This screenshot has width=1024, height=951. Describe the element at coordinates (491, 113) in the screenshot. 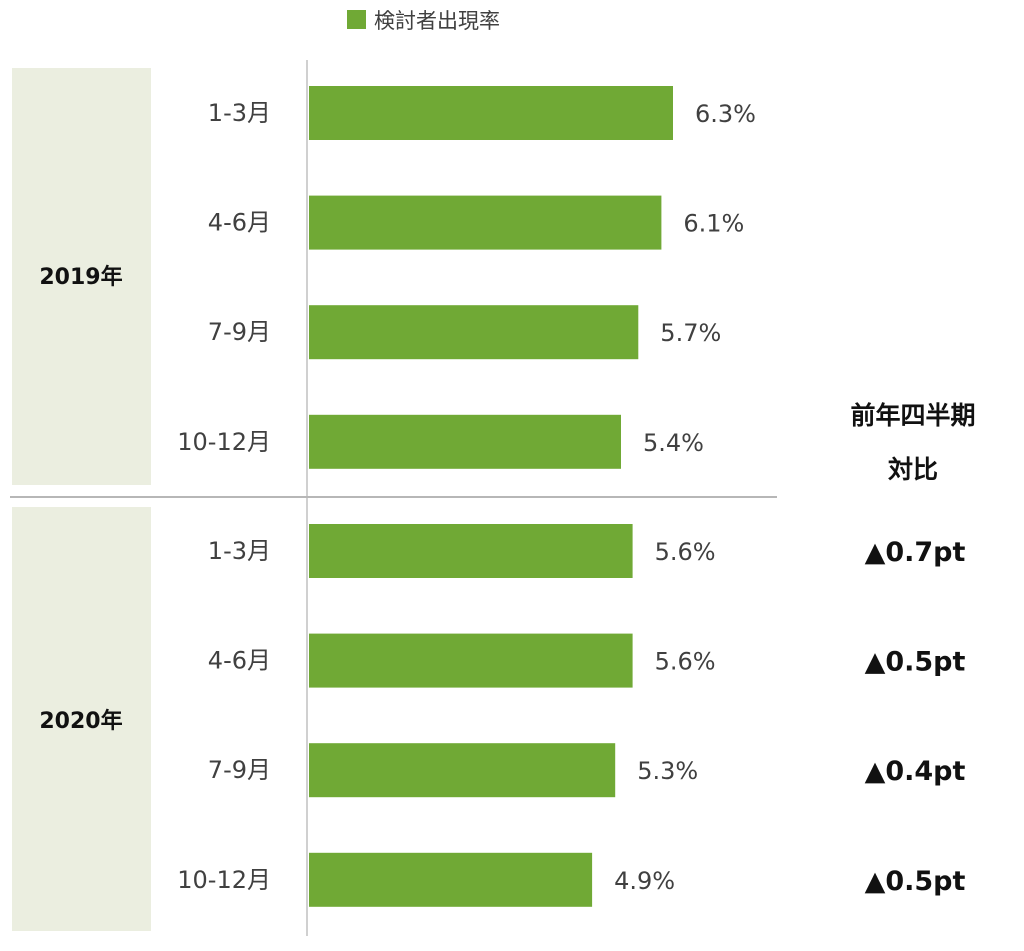

I see `bar-2019-q1` at that location.